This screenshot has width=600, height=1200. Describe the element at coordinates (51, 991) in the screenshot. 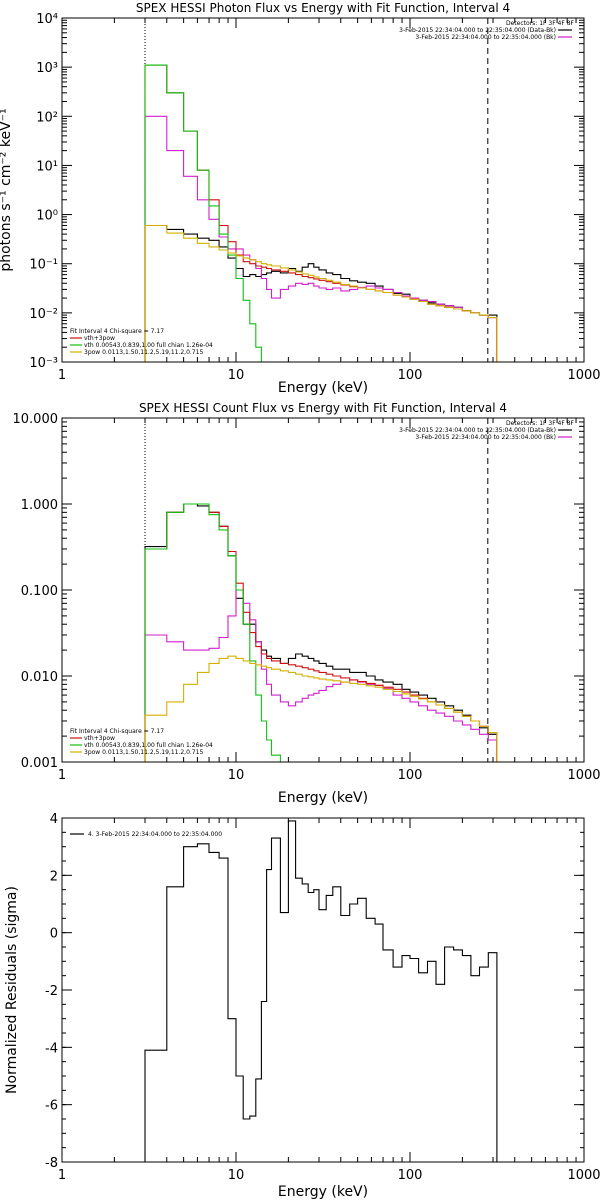

I see `y-tick-label: -2` at that location.